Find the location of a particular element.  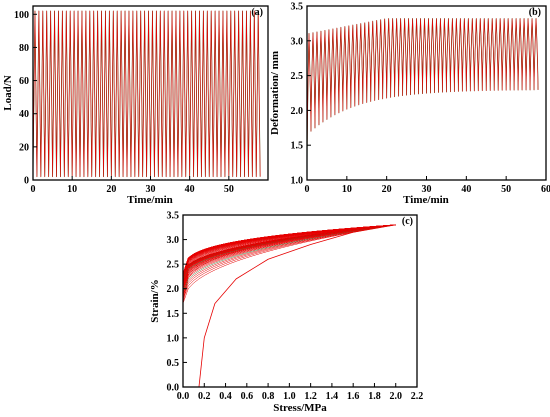

panel-b-y-ticks: 1.0 1.5 2.0 2.5 3.0 3.5 is located at coordinates (301, 94).